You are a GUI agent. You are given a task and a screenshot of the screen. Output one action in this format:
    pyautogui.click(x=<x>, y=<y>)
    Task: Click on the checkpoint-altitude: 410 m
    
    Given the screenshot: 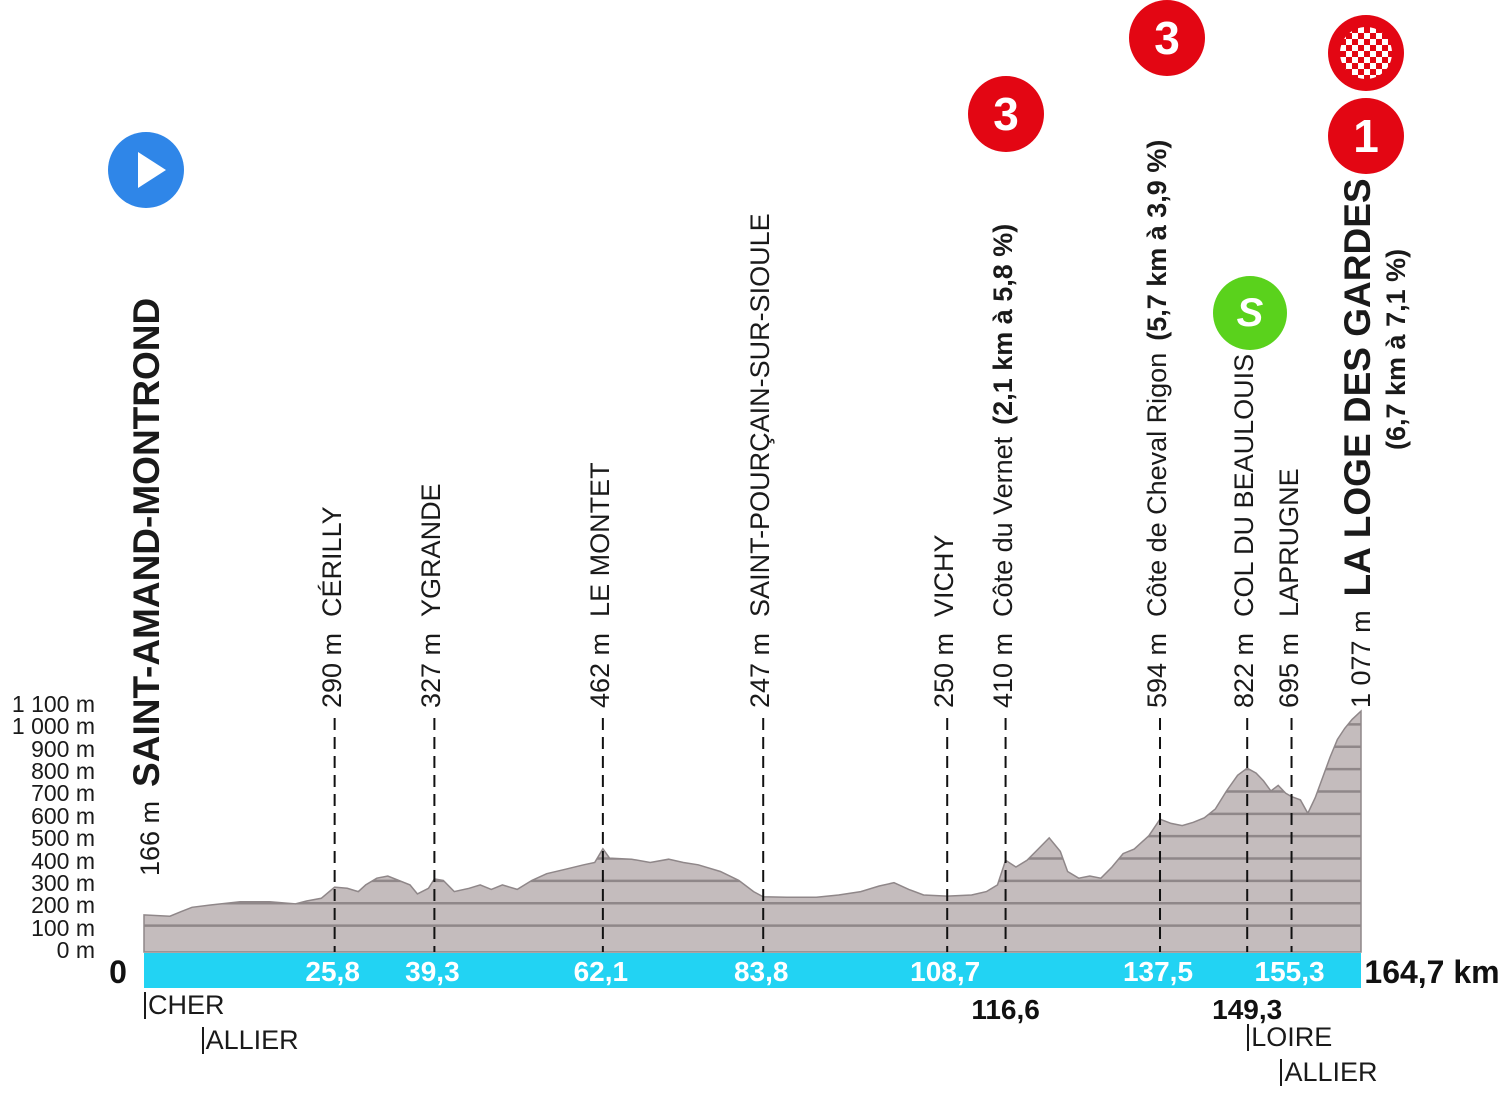 What is the action you would take?
    pyautogui.click(x=1002, y=670)
    